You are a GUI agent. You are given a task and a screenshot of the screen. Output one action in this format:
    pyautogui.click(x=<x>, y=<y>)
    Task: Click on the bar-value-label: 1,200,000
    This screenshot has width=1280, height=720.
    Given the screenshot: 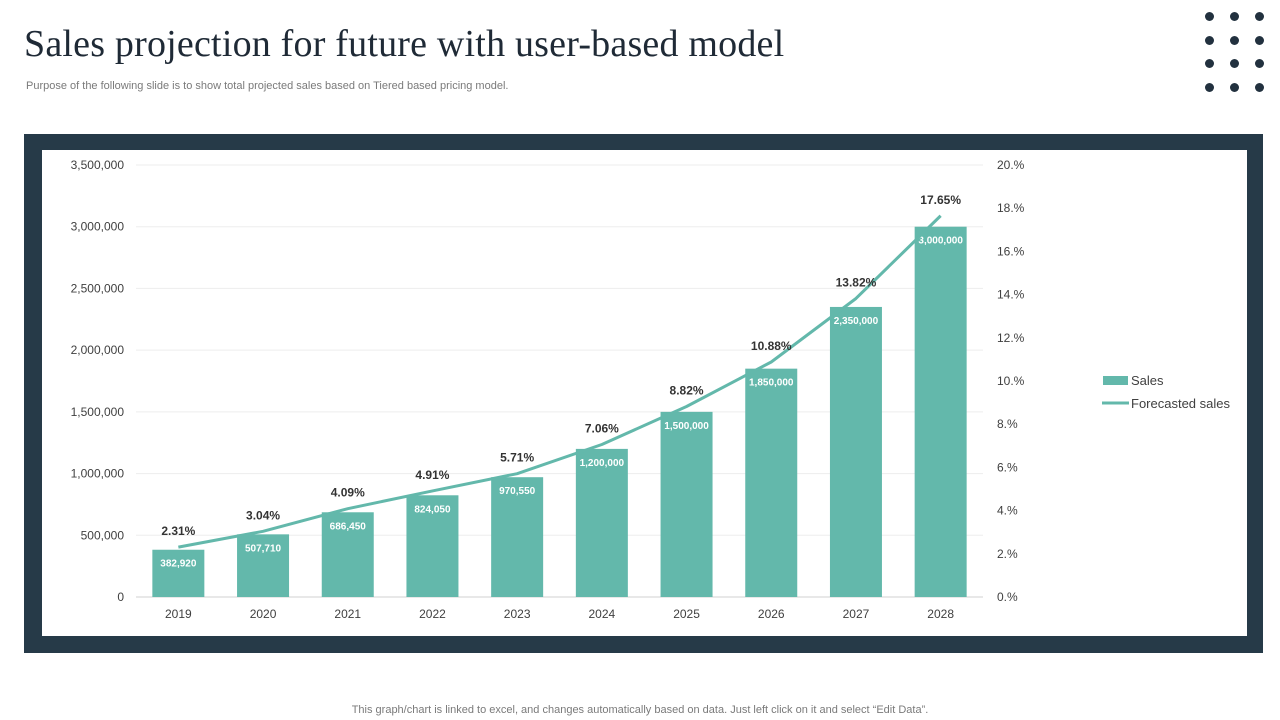 What is the action you would take?
    pyautogui.click(x=602, y=463)
    